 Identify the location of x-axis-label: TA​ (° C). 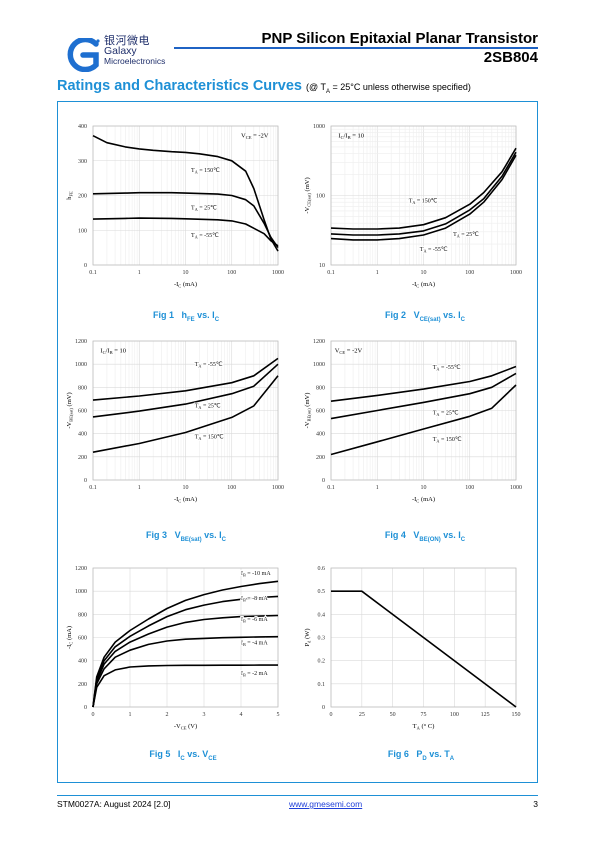
(424, 727).